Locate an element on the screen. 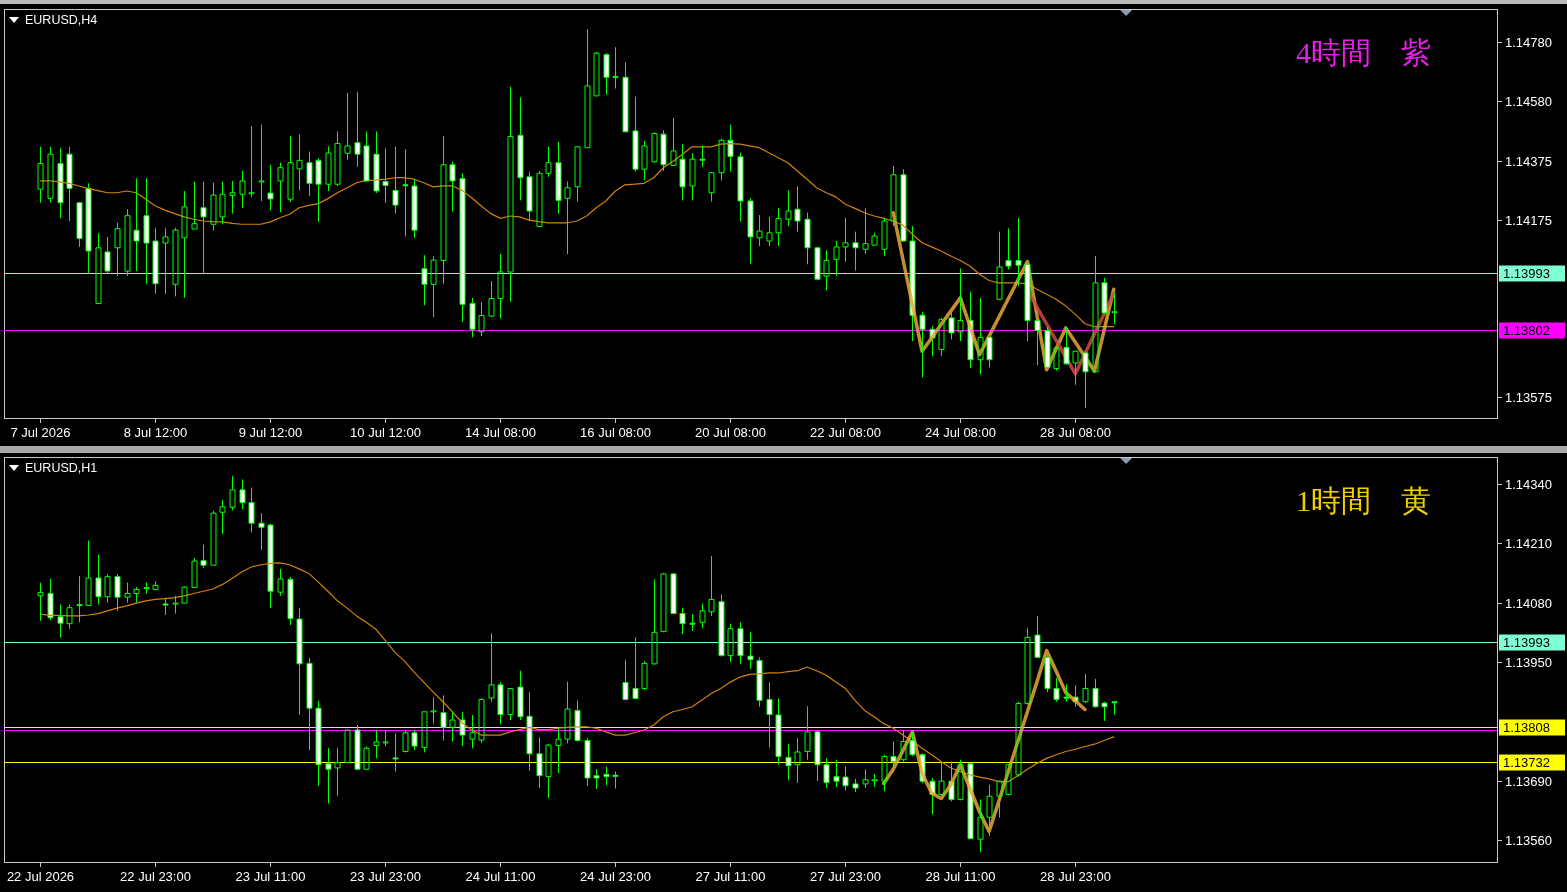 The width and height of the screenshot is (1567, 892). x-tick-label: 28 Jul 23:00 is located at coordinates (1075, 876).